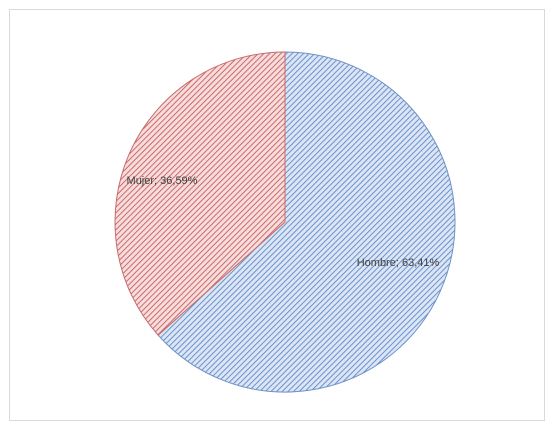 This screenshot has width=553, height=430. Describe the element at coordinates (162, 181) in the screenshot. I see `data-label-mujer: Mujer; 36,59%` at that location.